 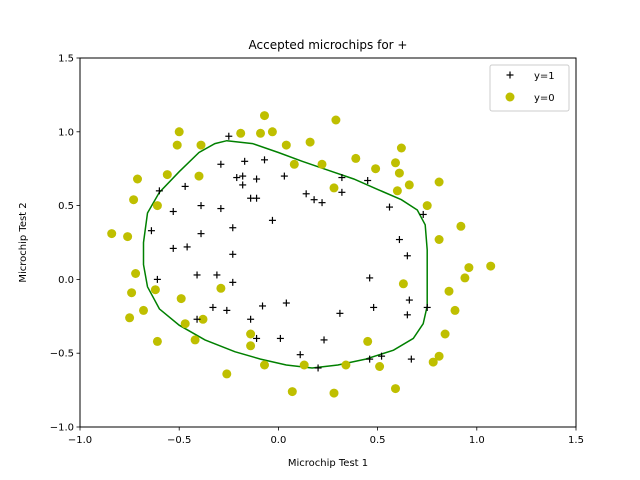 What do you see at coordinates (529, 88) in the screenshot?
I see `legend-box` at bounding box center [529, 88].